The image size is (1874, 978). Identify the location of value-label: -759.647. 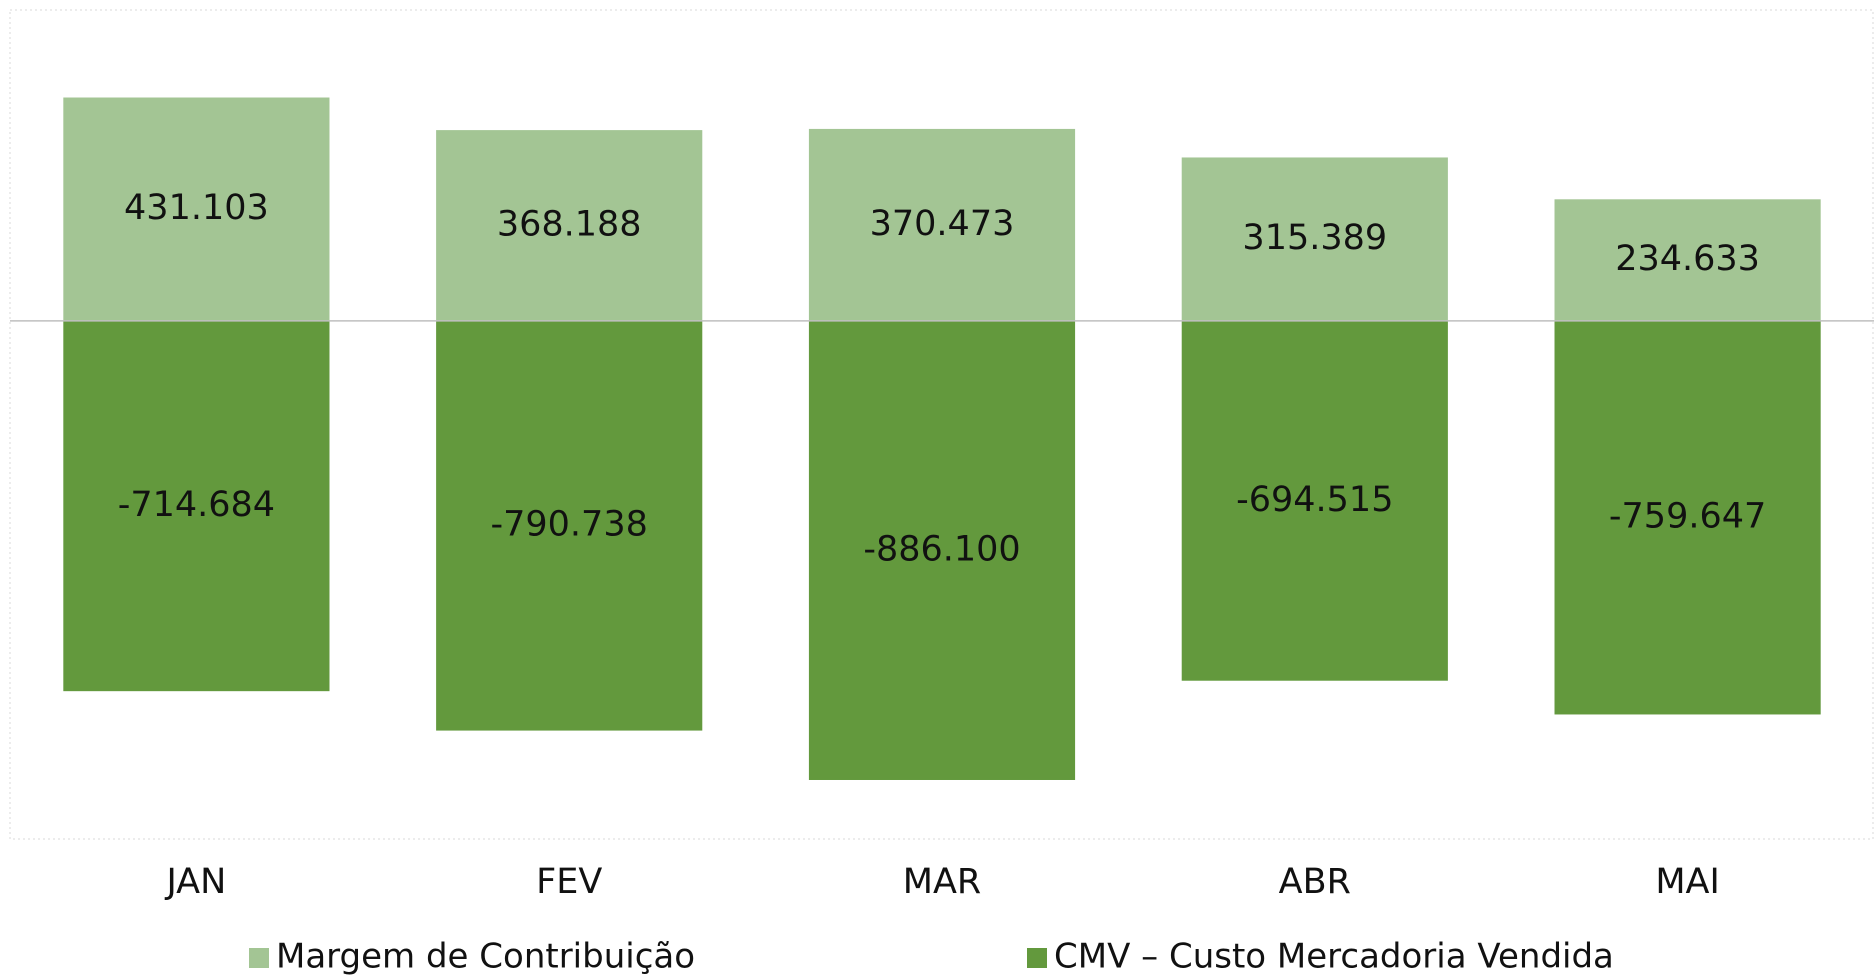
(1687, 517).